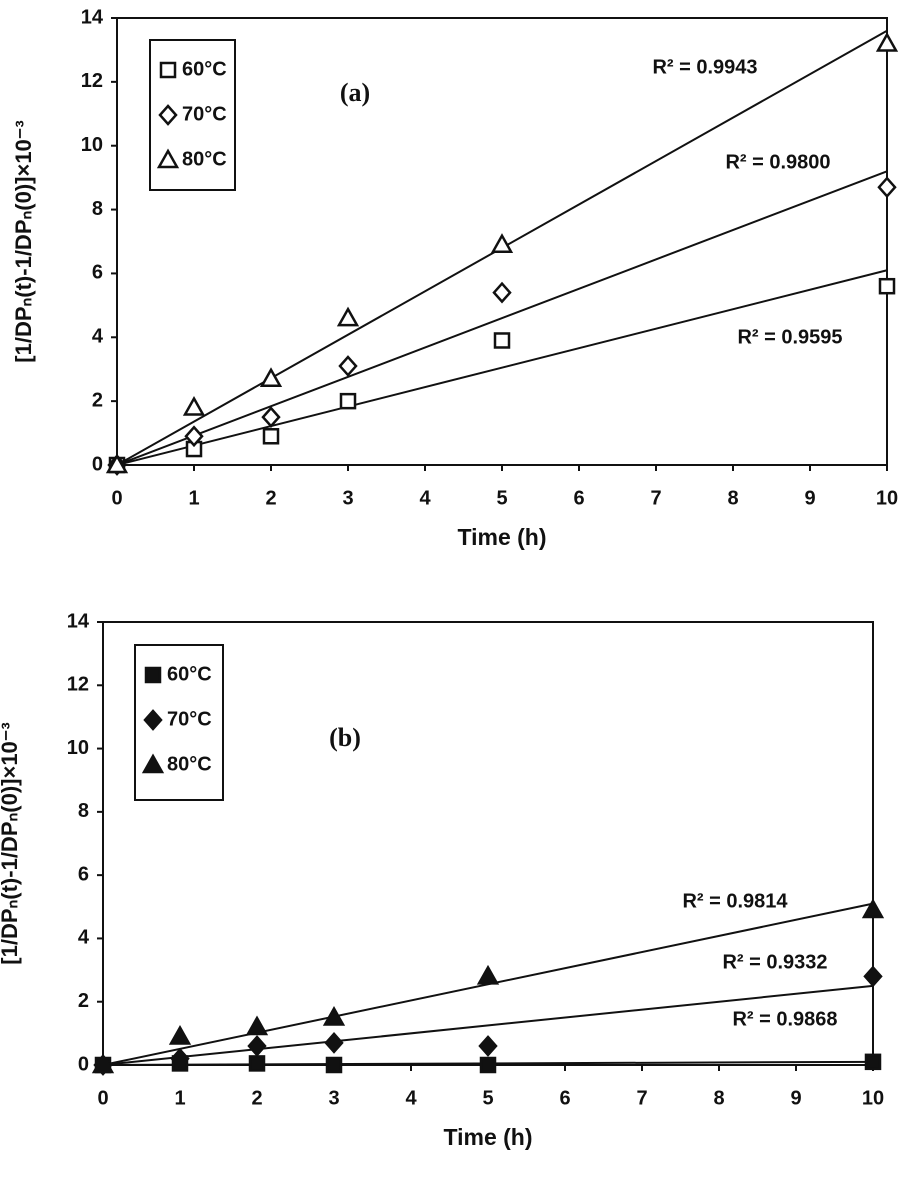 This screenshot has height=1178, width=903. Describe the element at coordinates (355, 92) in the screenshot. I see `panel-label: (a)` at that location.